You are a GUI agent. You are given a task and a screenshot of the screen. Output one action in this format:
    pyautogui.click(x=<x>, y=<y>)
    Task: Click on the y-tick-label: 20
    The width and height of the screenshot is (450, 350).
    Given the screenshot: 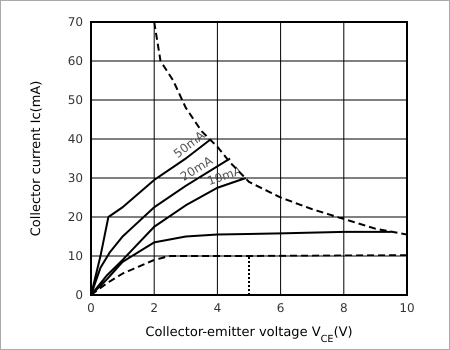 What is the action you would take?
    pyautogui.click(x=75, y=217)
    